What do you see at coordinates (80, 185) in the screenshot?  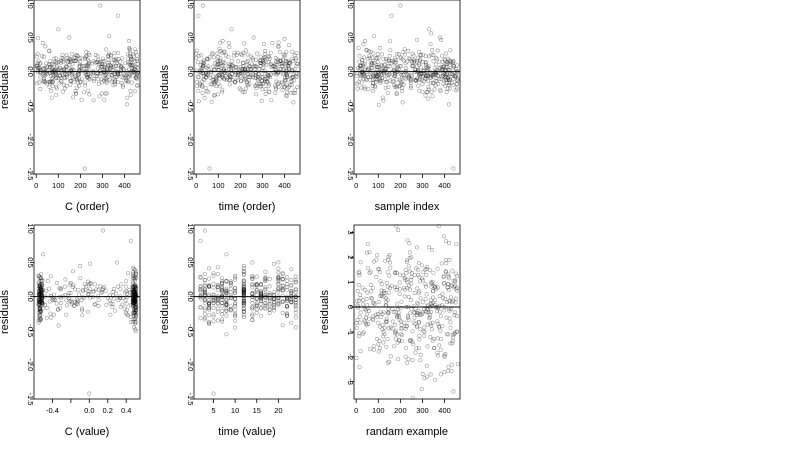 I see `x-tick-label: 200` at bounding box center [80, 185].